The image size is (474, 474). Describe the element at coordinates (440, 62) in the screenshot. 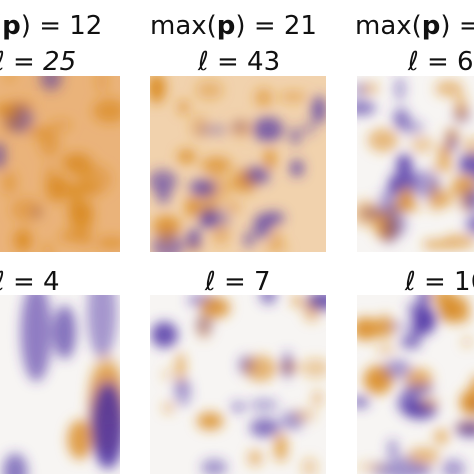

I see `col3-top-label: ℓ = 6` at that location.